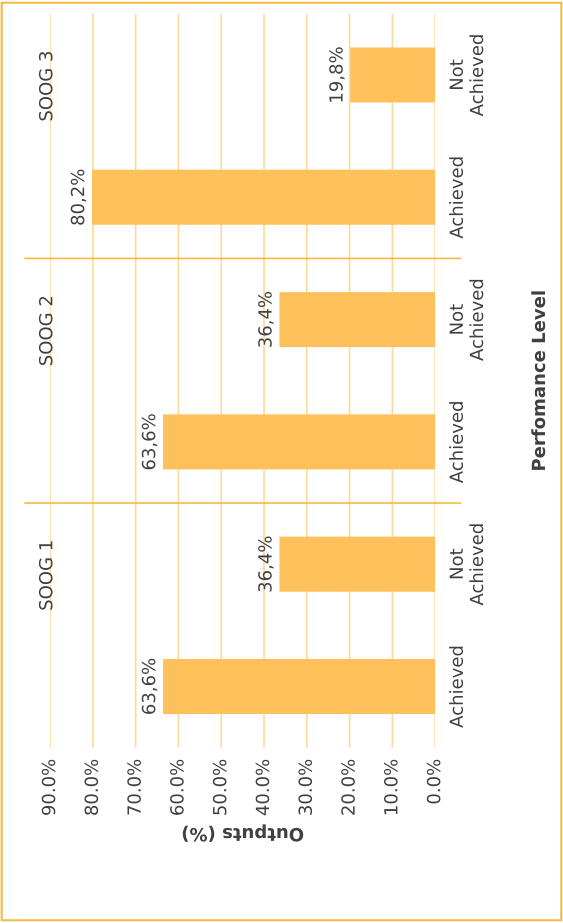 The width and height of the screenshot is (563, 923). I want to click on x-tick-label: 0.0%, so click(433, 782).